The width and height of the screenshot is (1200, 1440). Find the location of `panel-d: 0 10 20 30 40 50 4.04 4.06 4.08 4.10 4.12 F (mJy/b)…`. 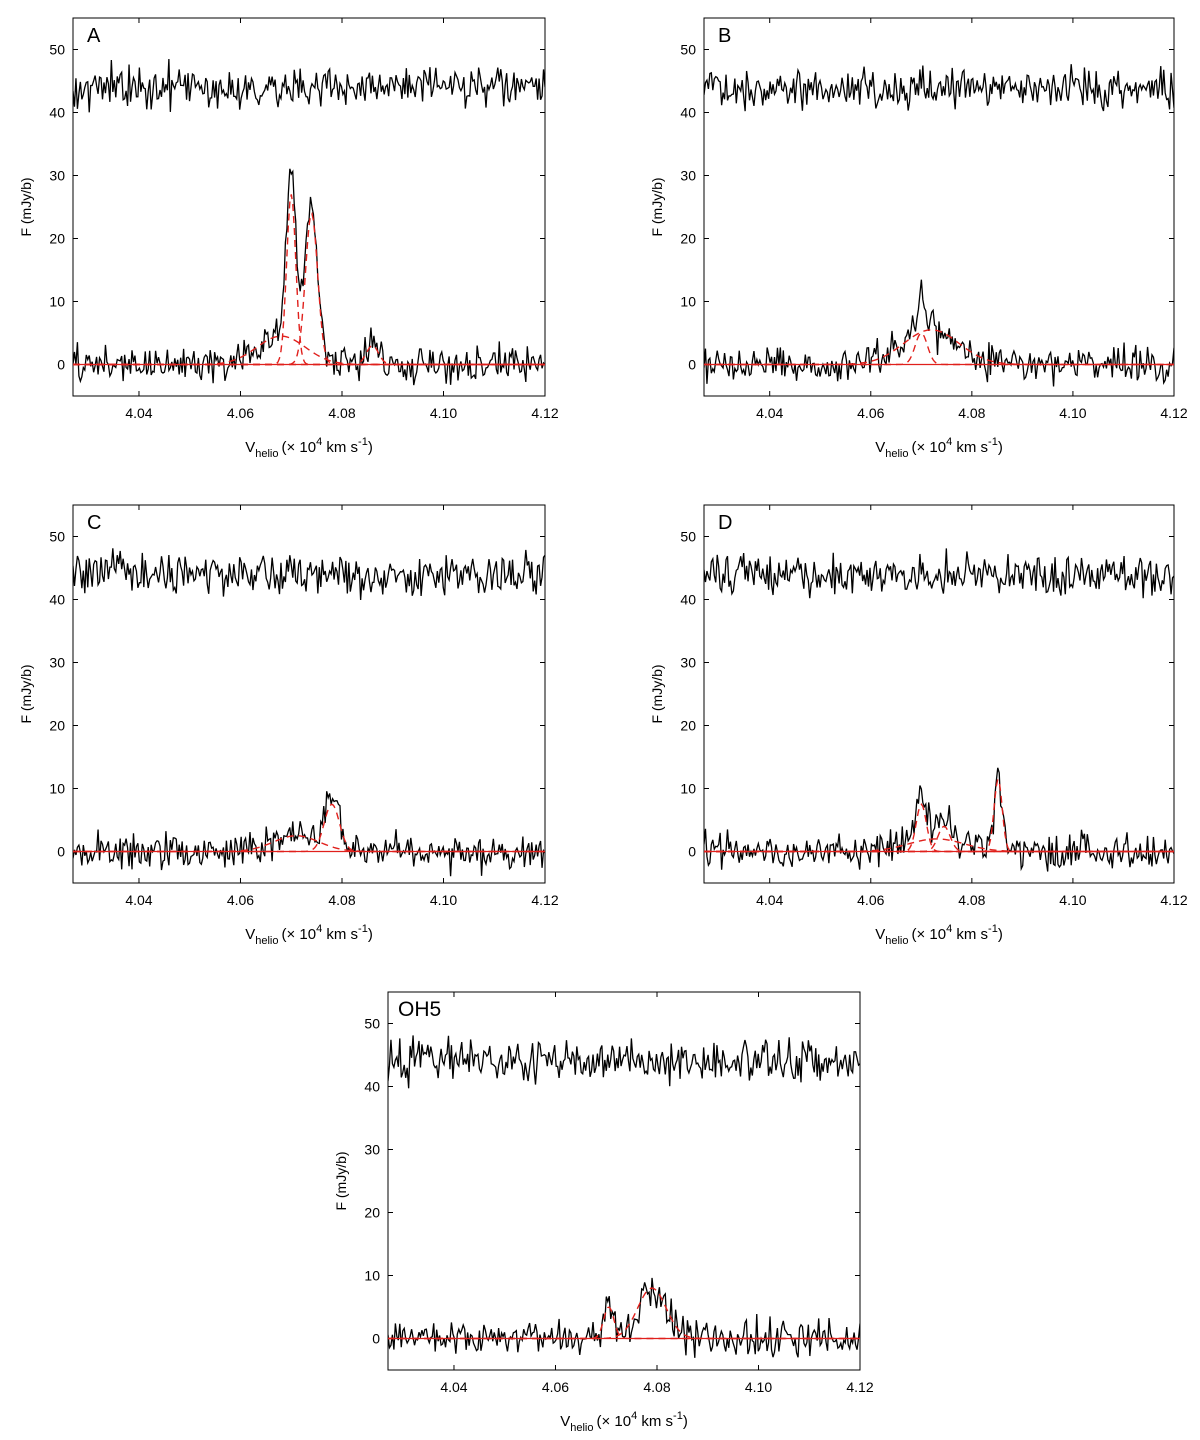

panel-d: 0 10 20 30 40 50 4.04 4.06 4.08 4.10 4.12 F (mJy/b)… is located at coordinates (918, 725).